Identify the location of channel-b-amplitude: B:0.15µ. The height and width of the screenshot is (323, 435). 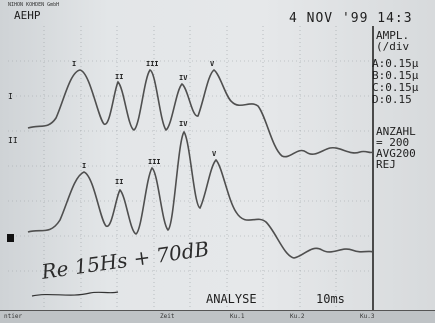
(395, 75).